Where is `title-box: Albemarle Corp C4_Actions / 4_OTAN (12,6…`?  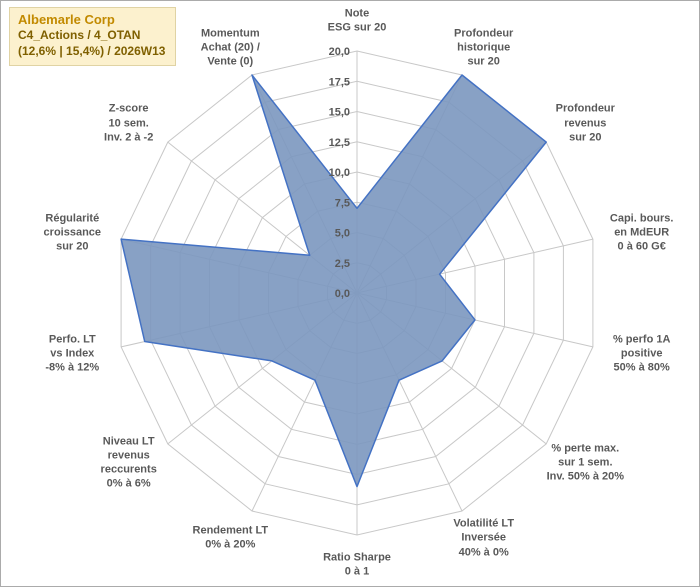
title-box: Albemarle Corp C4_Actions / 4_OTAN (12,6… is located at coordinates (93, 37).